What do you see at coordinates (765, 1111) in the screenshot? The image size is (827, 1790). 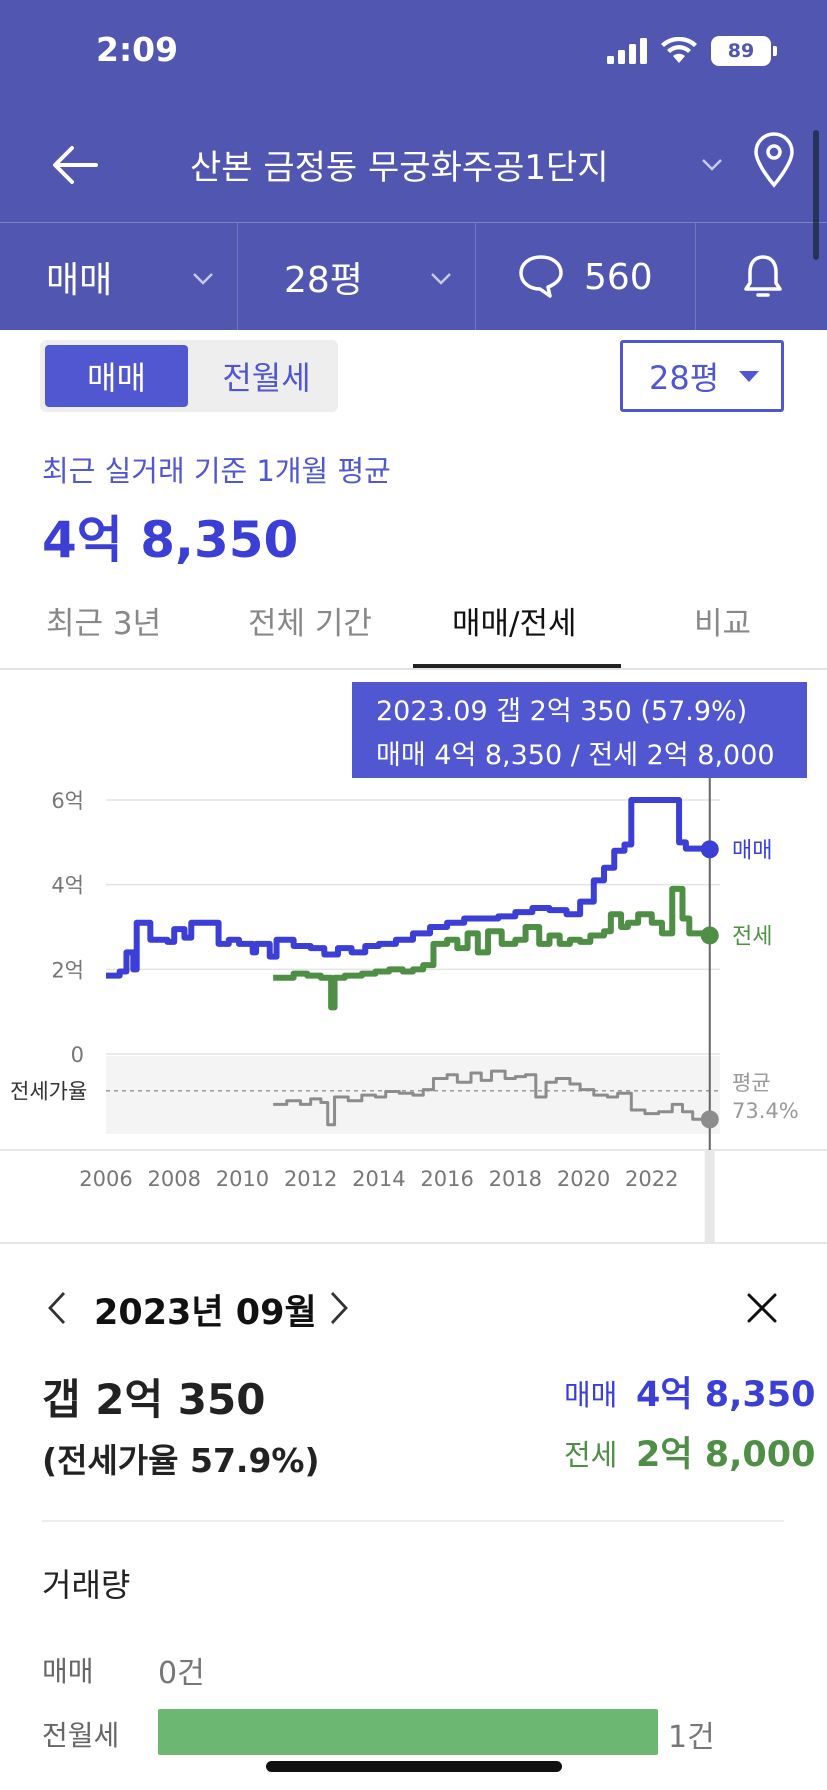 I see `ratio-average-value: 73.4%` at bounding box center [765, 1111].